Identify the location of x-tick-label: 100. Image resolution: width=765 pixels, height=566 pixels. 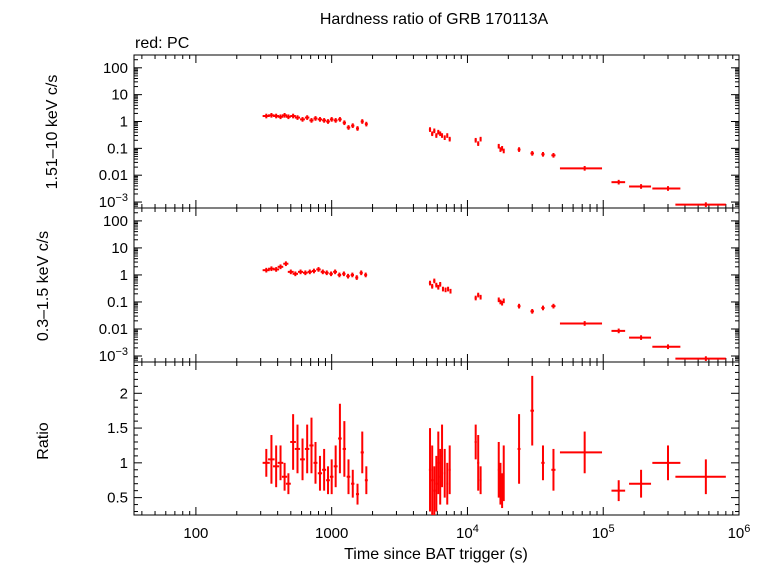
(195, 533).